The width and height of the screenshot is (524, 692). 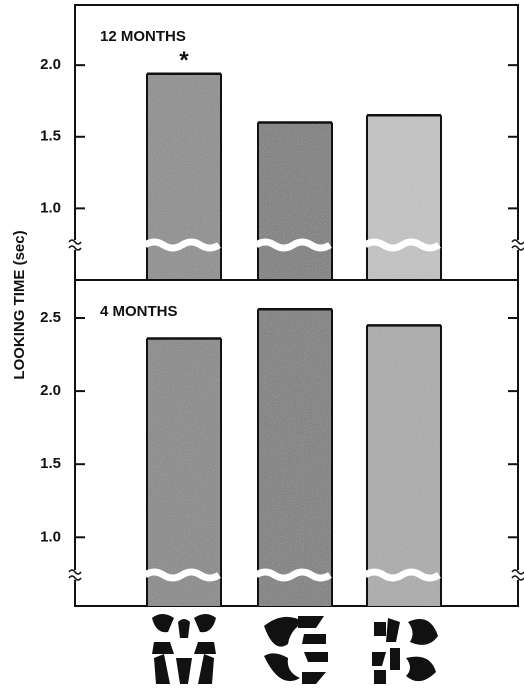 I want to click on y-axis-label: LOOKING TIME (sec), so click(x=19, y=304).